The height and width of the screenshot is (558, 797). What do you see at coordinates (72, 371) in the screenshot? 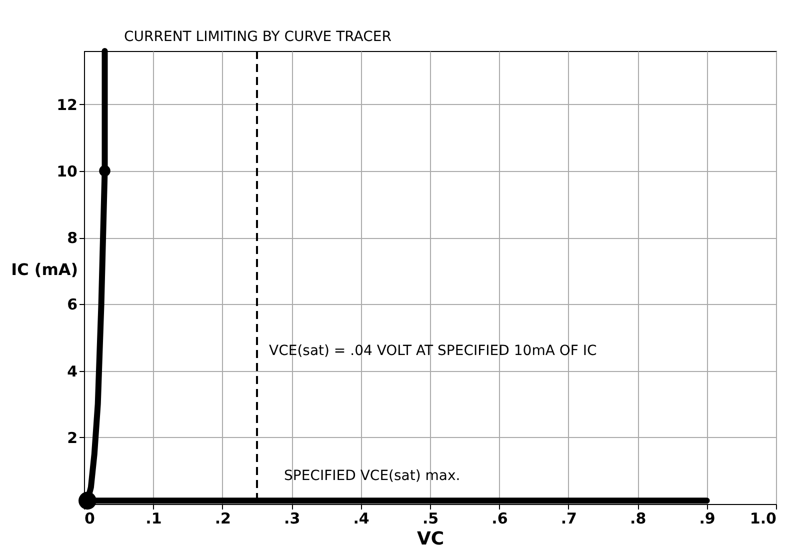
I see `y-tick-label: 4` at bounding box center [72, 371].